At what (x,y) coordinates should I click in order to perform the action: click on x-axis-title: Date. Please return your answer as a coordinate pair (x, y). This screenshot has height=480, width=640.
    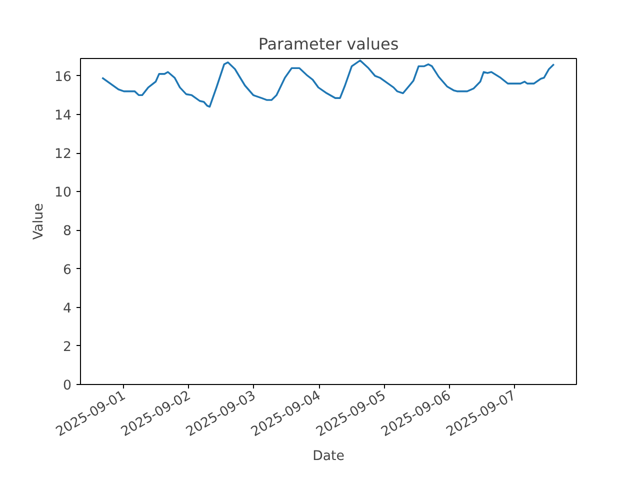
    Looking at the image, I should click on (328, 456).